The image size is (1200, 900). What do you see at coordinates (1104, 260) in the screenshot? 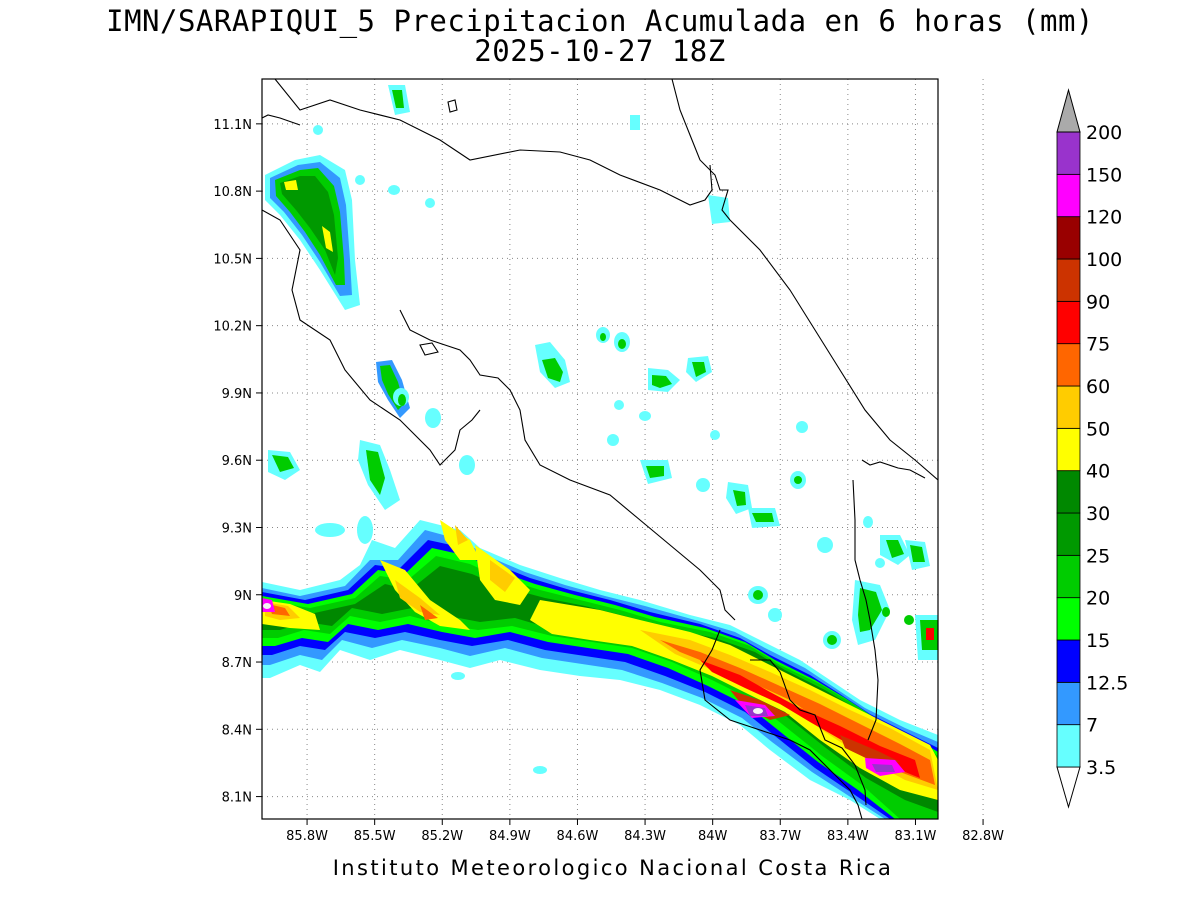
I see `legend-label: 100` at bounding box center [1104, 260].